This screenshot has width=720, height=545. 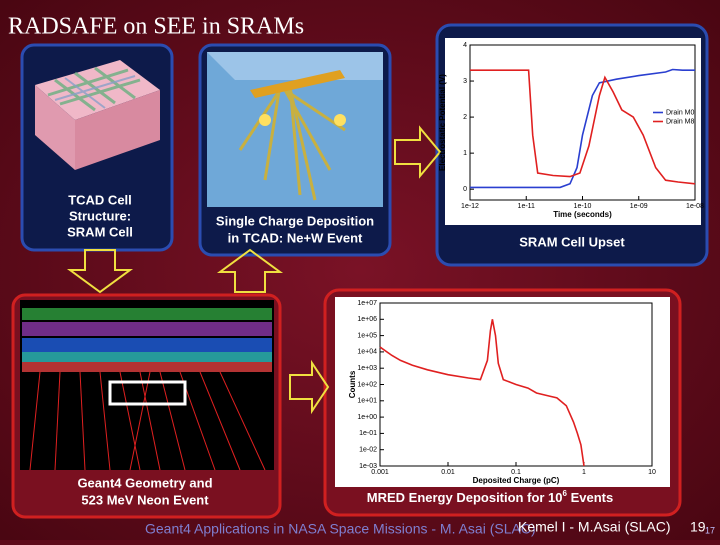 What do you see at coordinates (368, 450) in the screenshot?
I see `y-tick-label: 1e-02` at bounding box center [368, 450].